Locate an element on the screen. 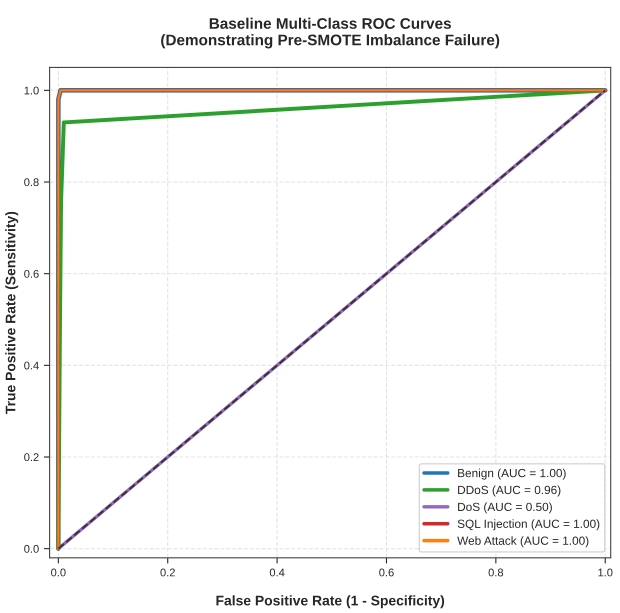  x-tick-label: 0.2 is located at coordinates (167, 572).